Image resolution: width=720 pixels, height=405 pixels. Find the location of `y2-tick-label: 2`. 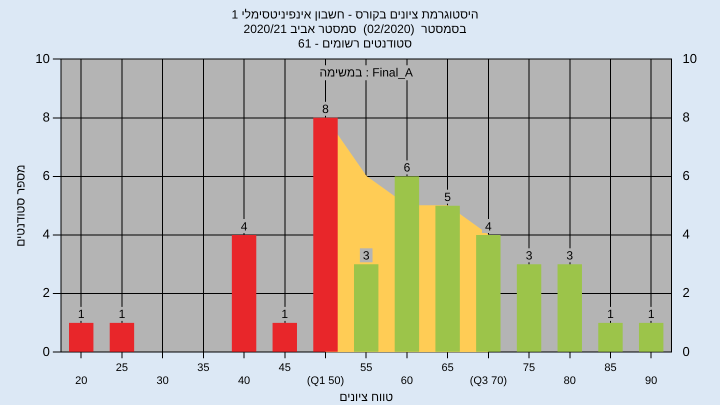

y2-tick-label: 2 is located at coordinates (686, 292).